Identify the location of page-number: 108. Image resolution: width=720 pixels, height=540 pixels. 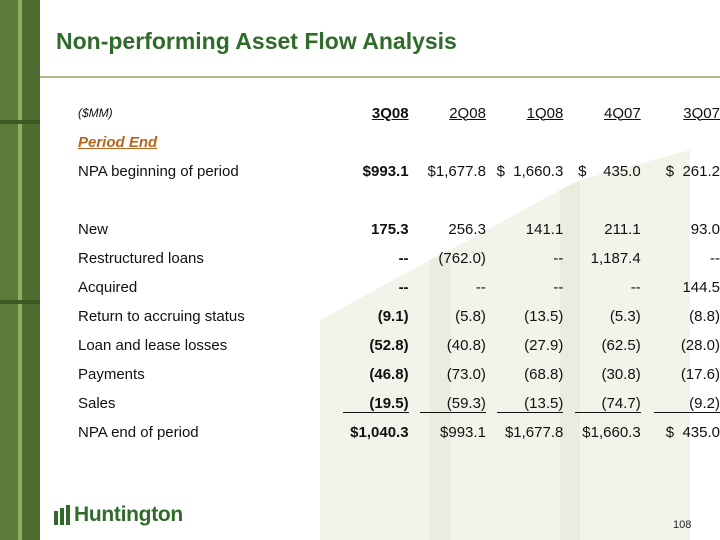
(682, 525).